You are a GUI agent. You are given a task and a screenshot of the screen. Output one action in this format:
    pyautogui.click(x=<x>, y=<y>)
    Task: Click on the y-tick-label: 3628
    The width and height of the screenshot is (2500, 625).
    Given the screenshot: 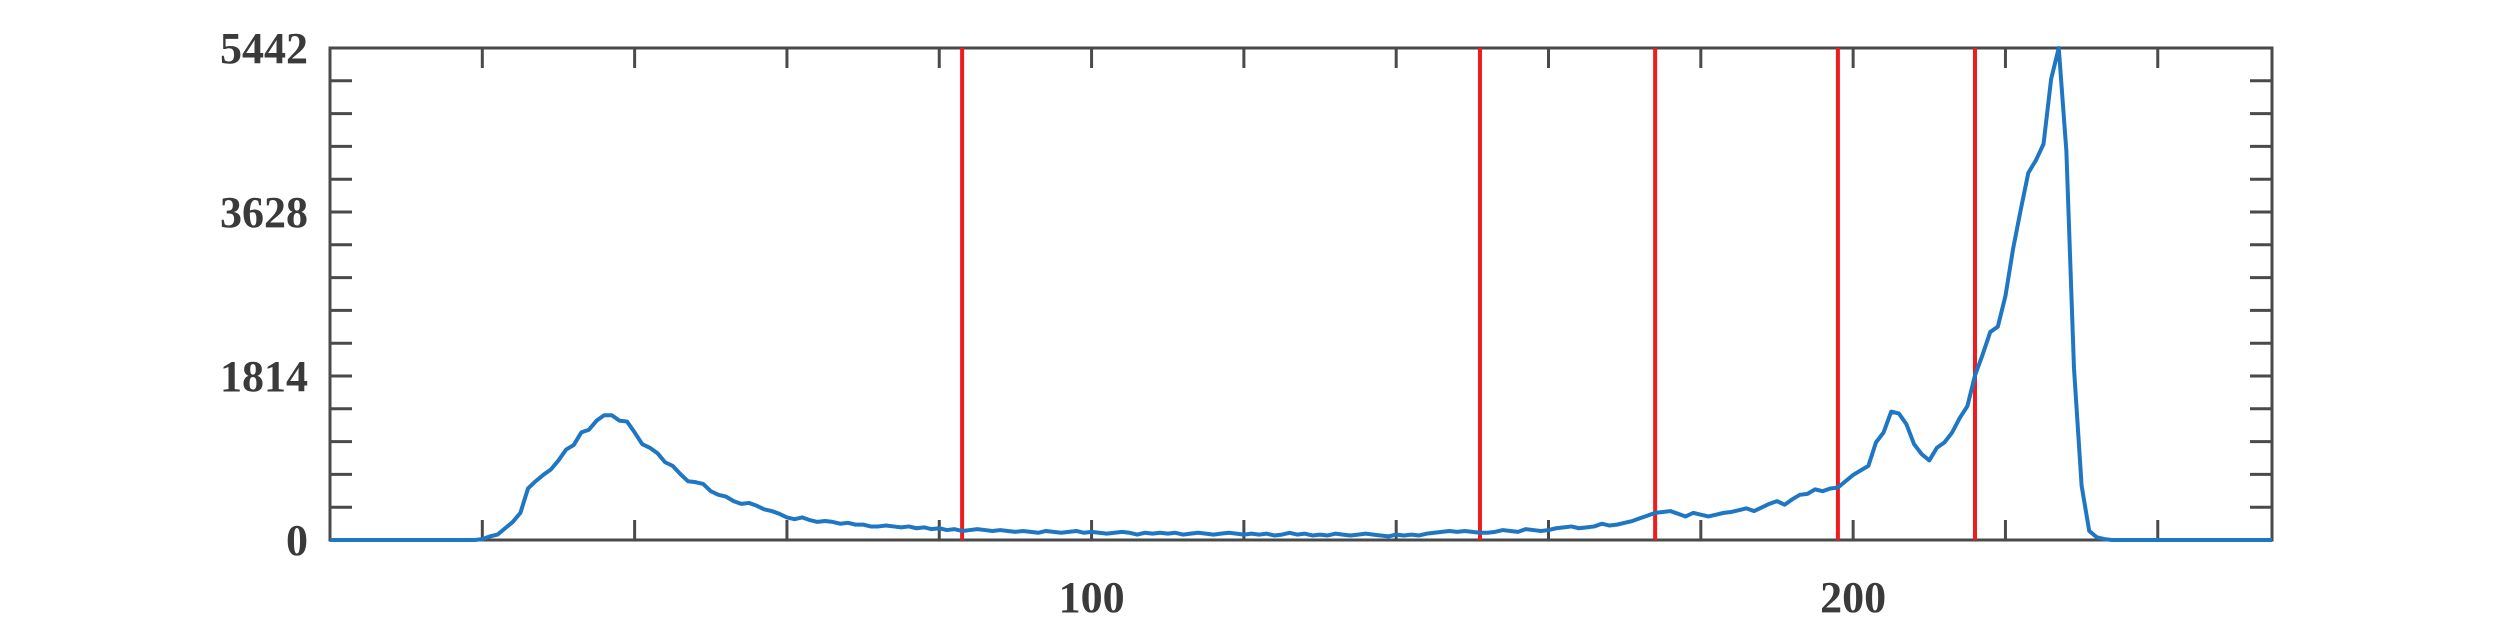 What is the action you would take?
    pyautogui.click(x=264, y=212)
    